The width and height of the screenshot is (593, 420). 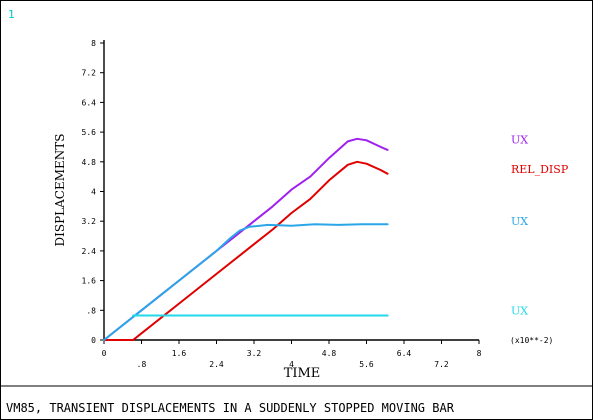 What do you see at coordinates (89, 102) in the screenshot?
I see `y-tick-label: 6.4` at bounding box center [89, 102].